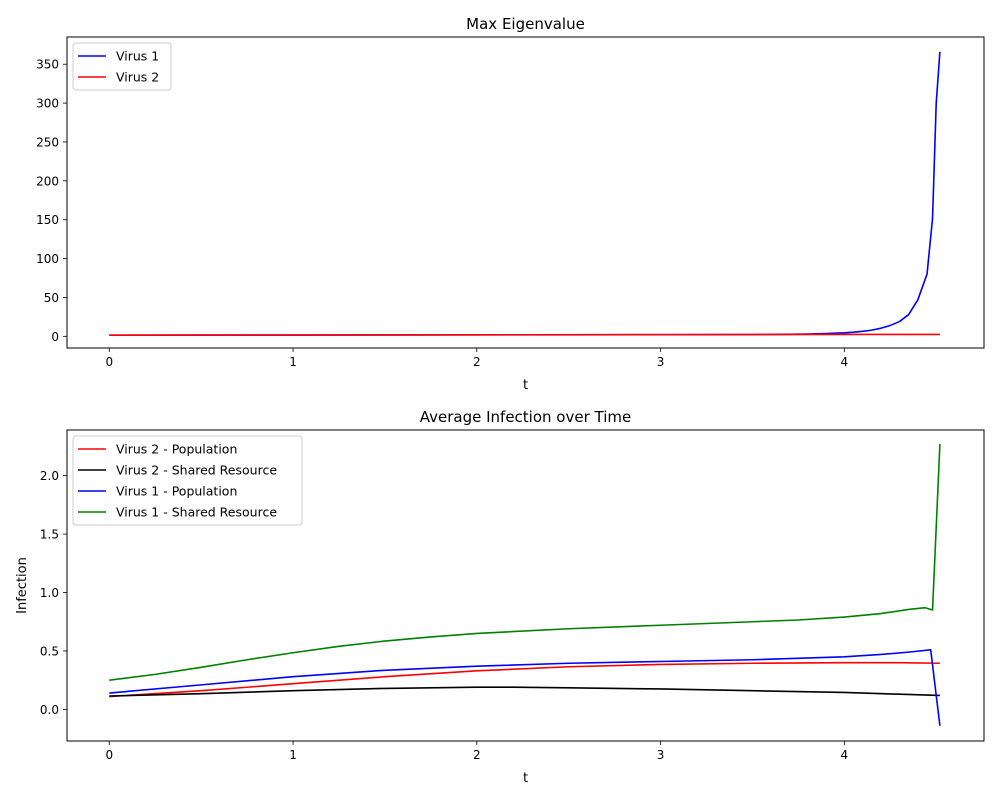 The height and width of the screenshot is (800, 1000). Describe the element at coordinates (137, 56) in the screenshot. I see `legend-label: Virus 1` at that location.